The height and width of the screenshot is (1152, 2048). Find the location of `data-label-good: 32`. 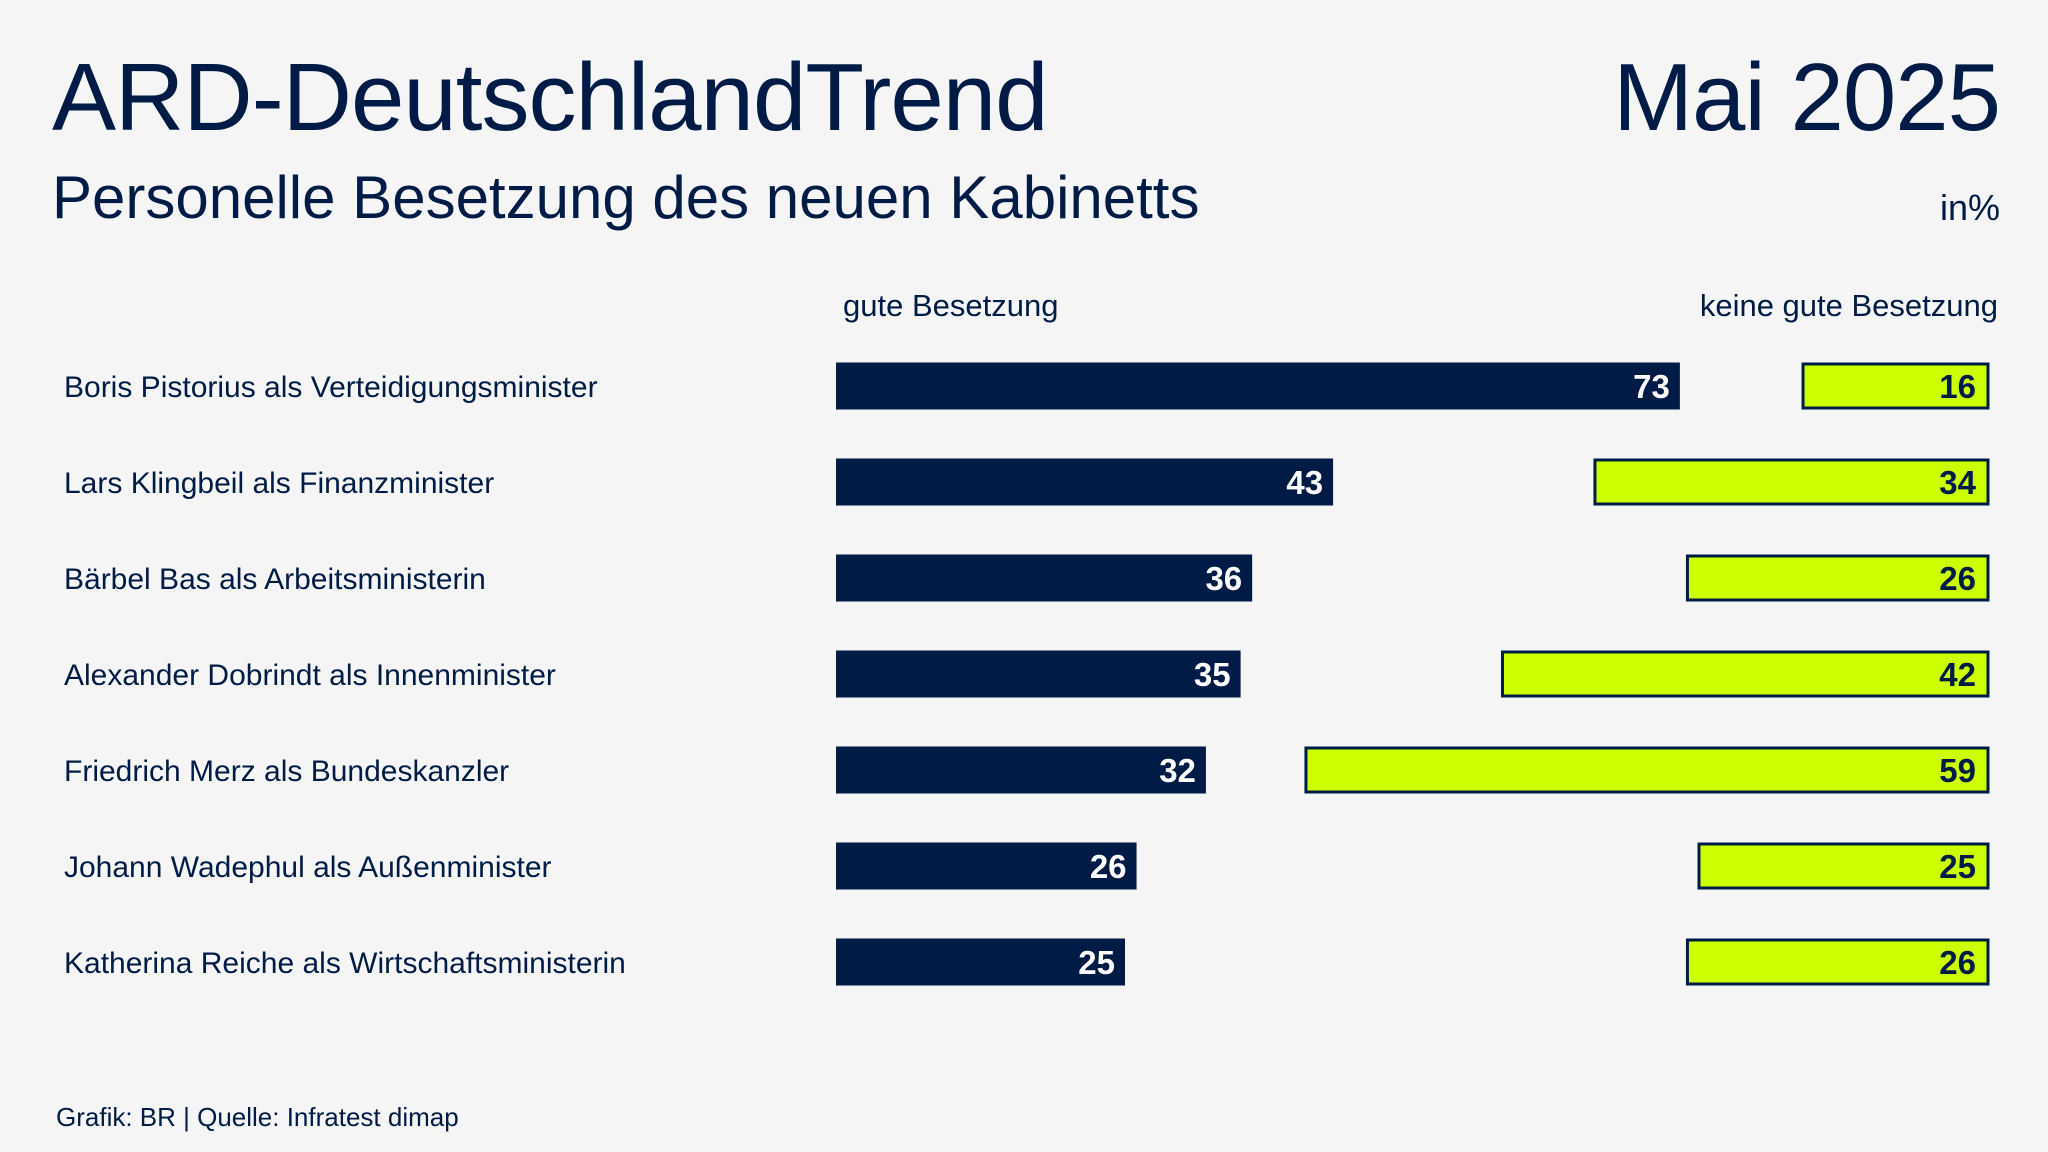

data-label-good: 32 is located at coordinates (1177, 770).